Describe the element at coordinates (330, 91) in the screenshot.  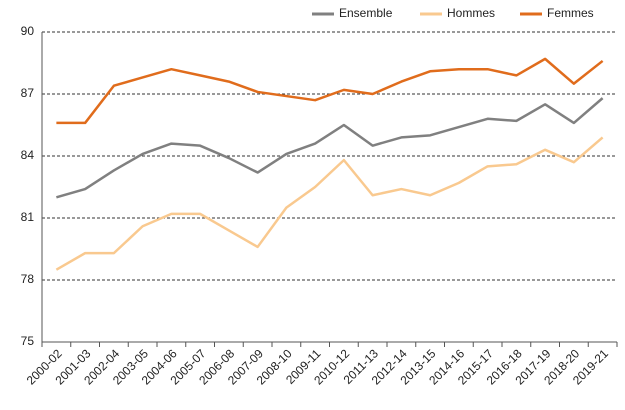
I see `line` at that location.